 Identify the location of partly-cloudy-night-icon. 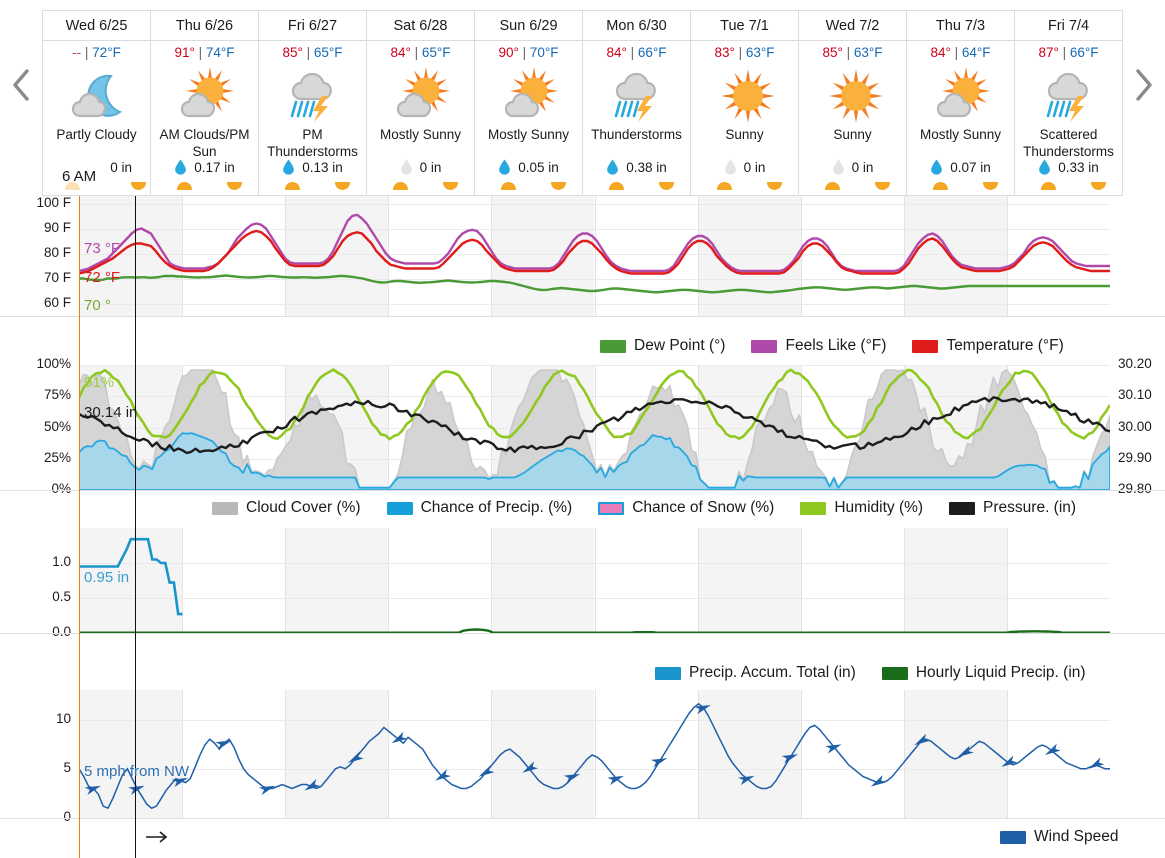
(97, 95).